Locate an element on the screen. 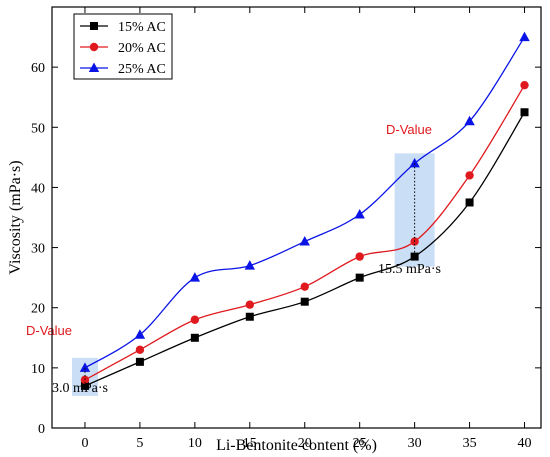 The image size is (550, 457). x-tick-label: 10 is located at coordinates (195, 443).